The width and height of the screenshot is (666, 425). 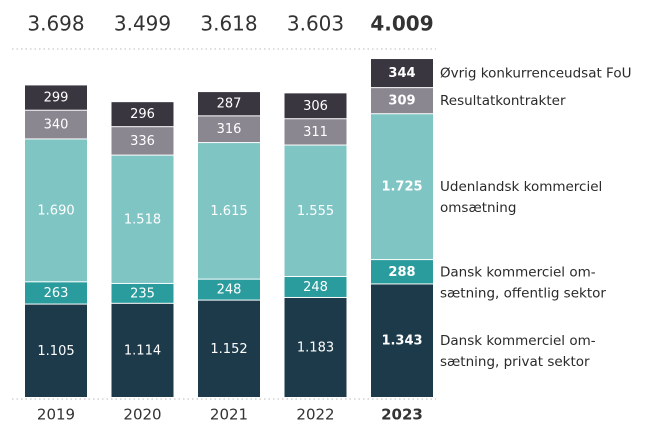 I want to click on segment-label: 296, so click(x=142, y=114).